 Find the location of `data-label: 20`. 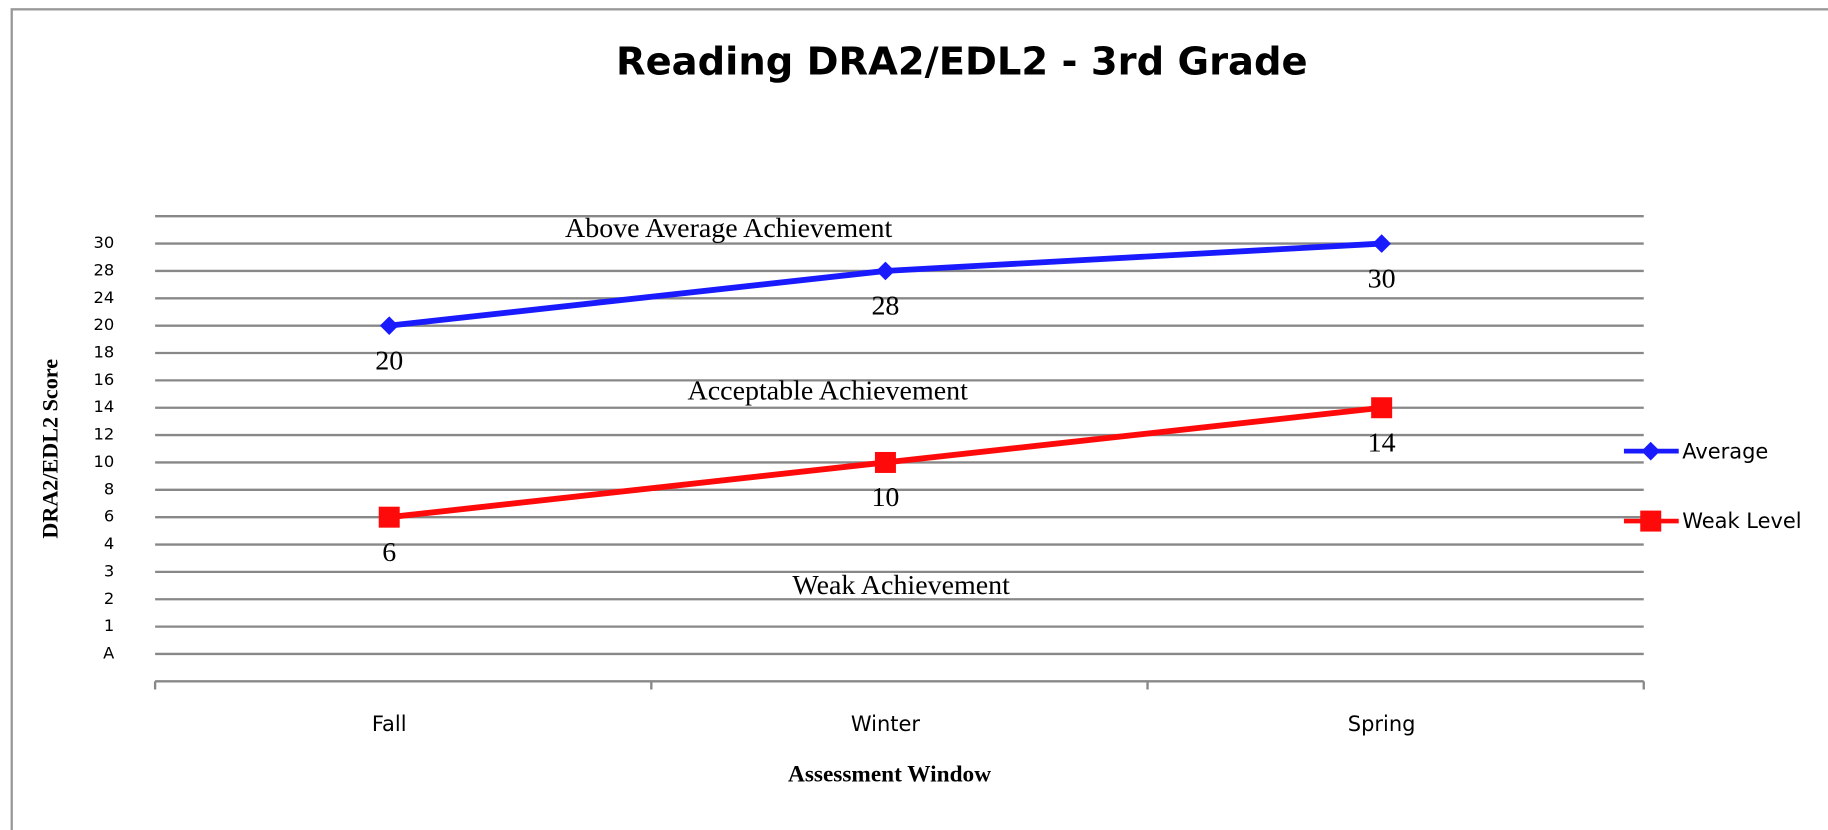

data-label: 20 is located at coordinates (389, 360).